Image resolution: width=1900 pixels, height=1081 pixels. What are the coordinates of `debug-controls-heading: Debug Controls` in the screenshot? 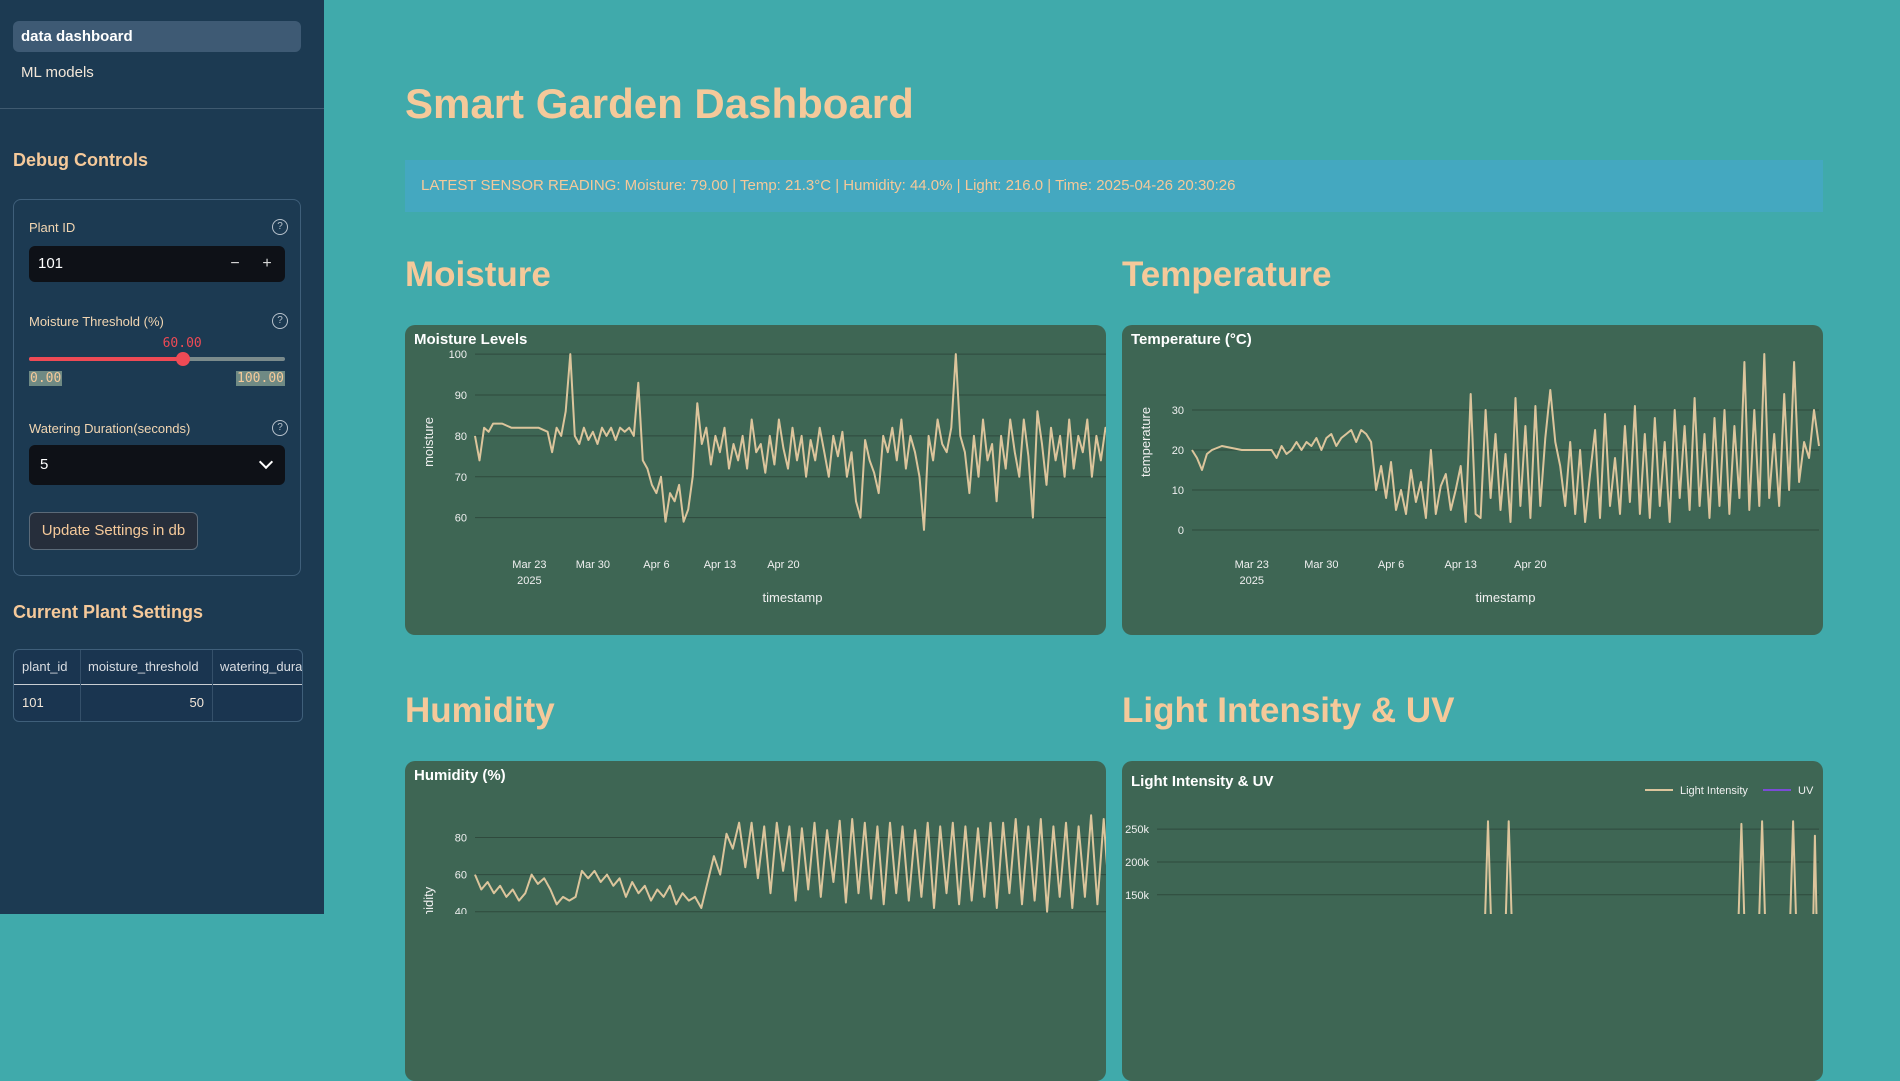 It's located at (80, 160).